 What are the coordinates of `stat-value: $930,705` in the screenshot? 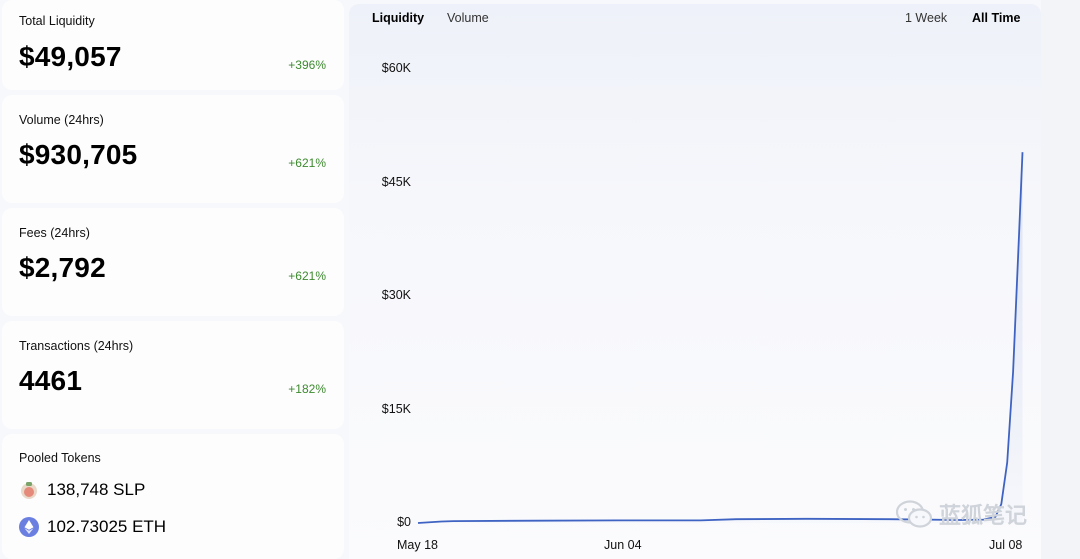 It's located at (78, 154).